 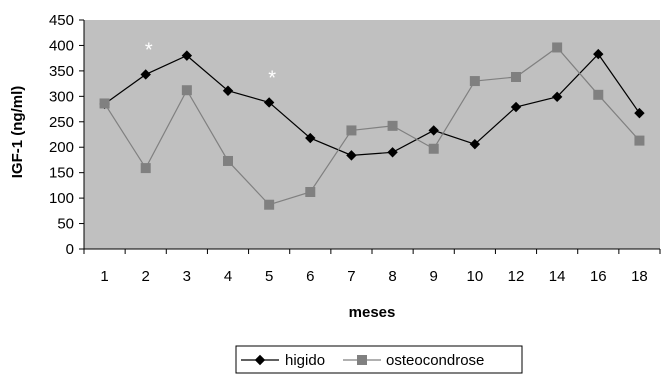 I want to click on x-tick-label: 10, so click(x=475, y=276).